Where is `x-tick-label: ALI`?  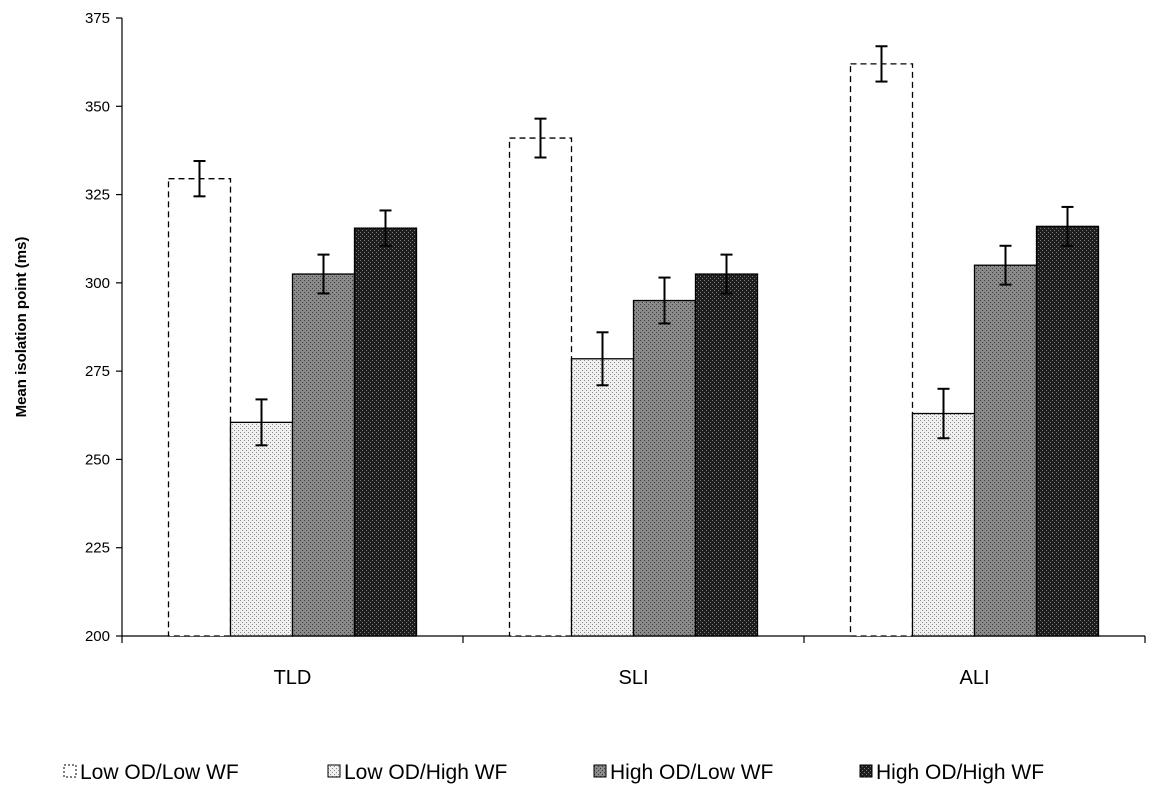 x-tick-label: ALI is located at coordinates (974, 678).